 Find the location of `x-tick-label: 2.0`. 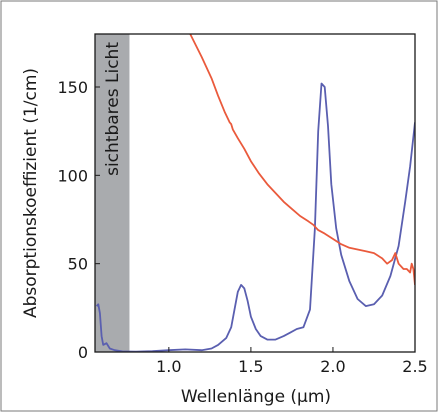

x-tick-label: 2.0 is located at coordinates (332, 366).